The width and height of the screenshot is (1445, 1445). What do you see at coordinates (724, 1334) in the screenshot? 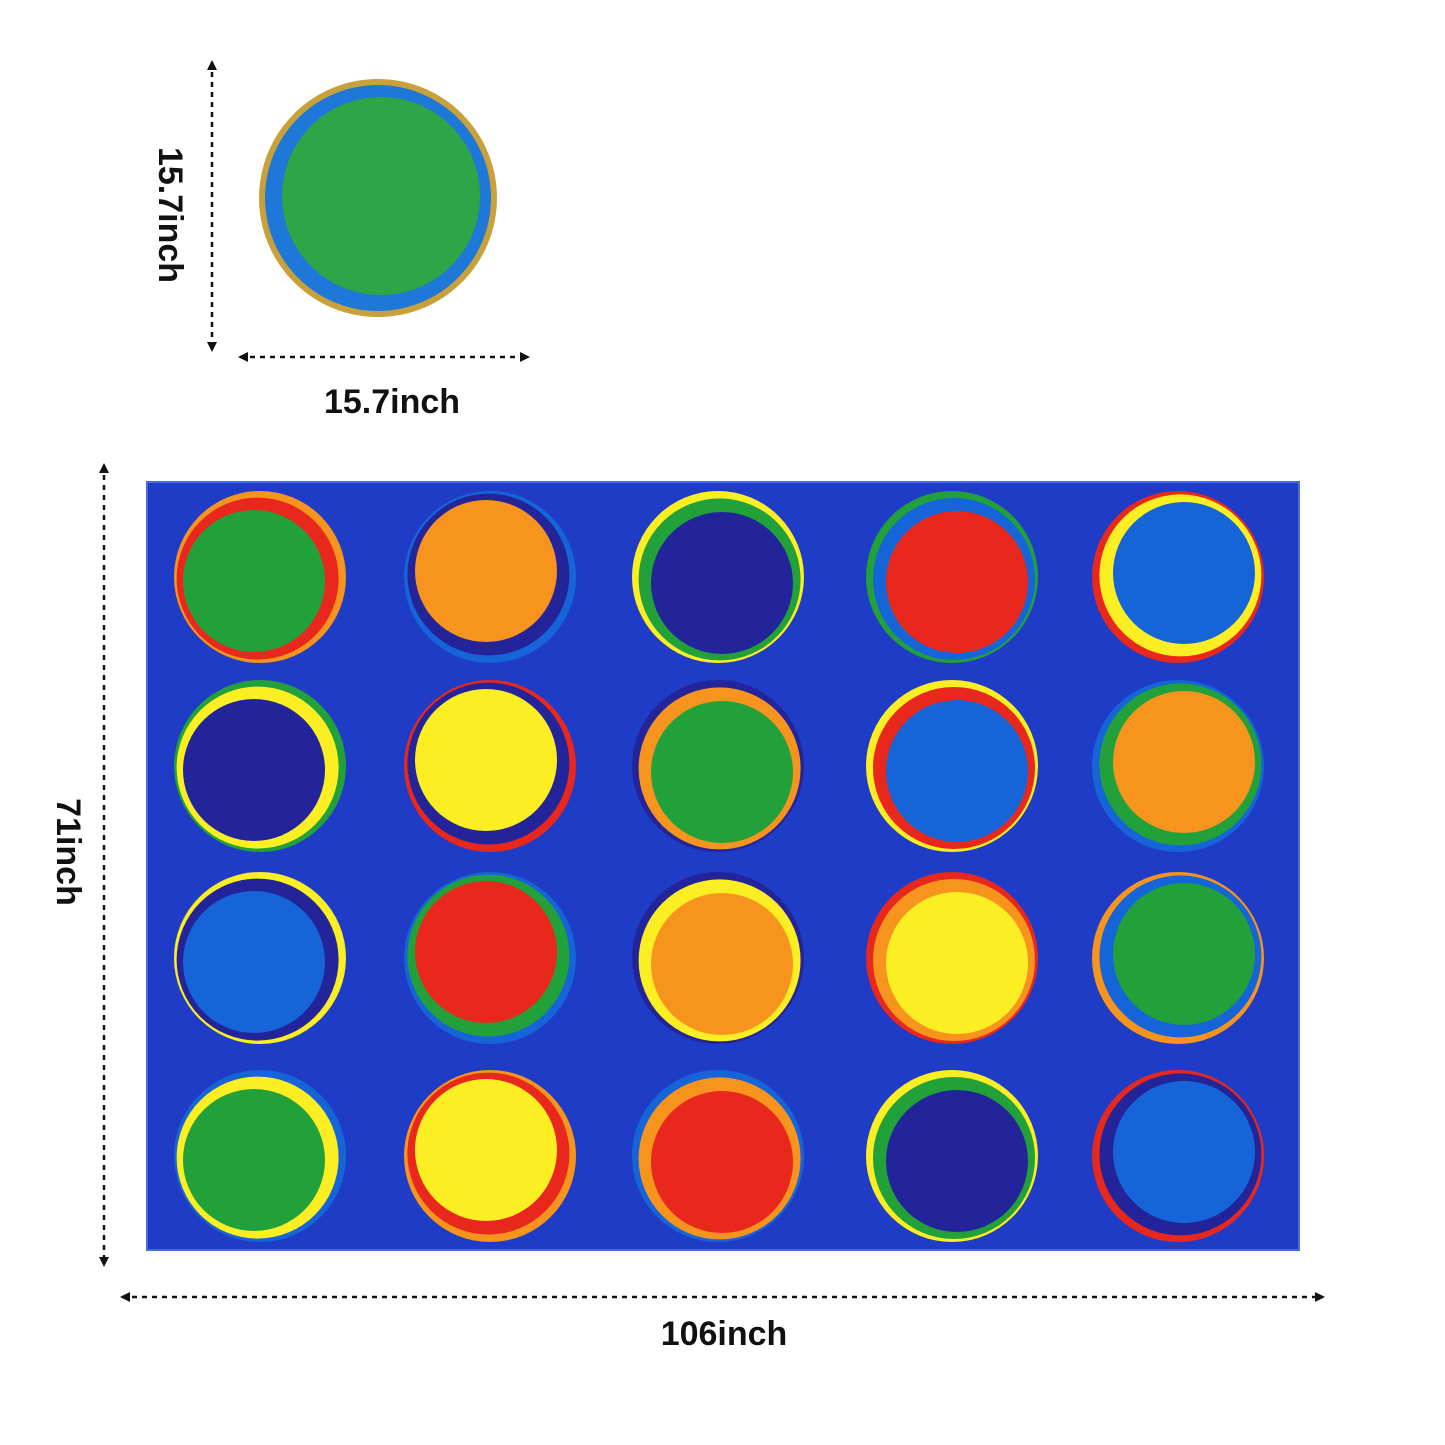
I see `large-width-label: 106inch` at bounding box center [724, 1334].